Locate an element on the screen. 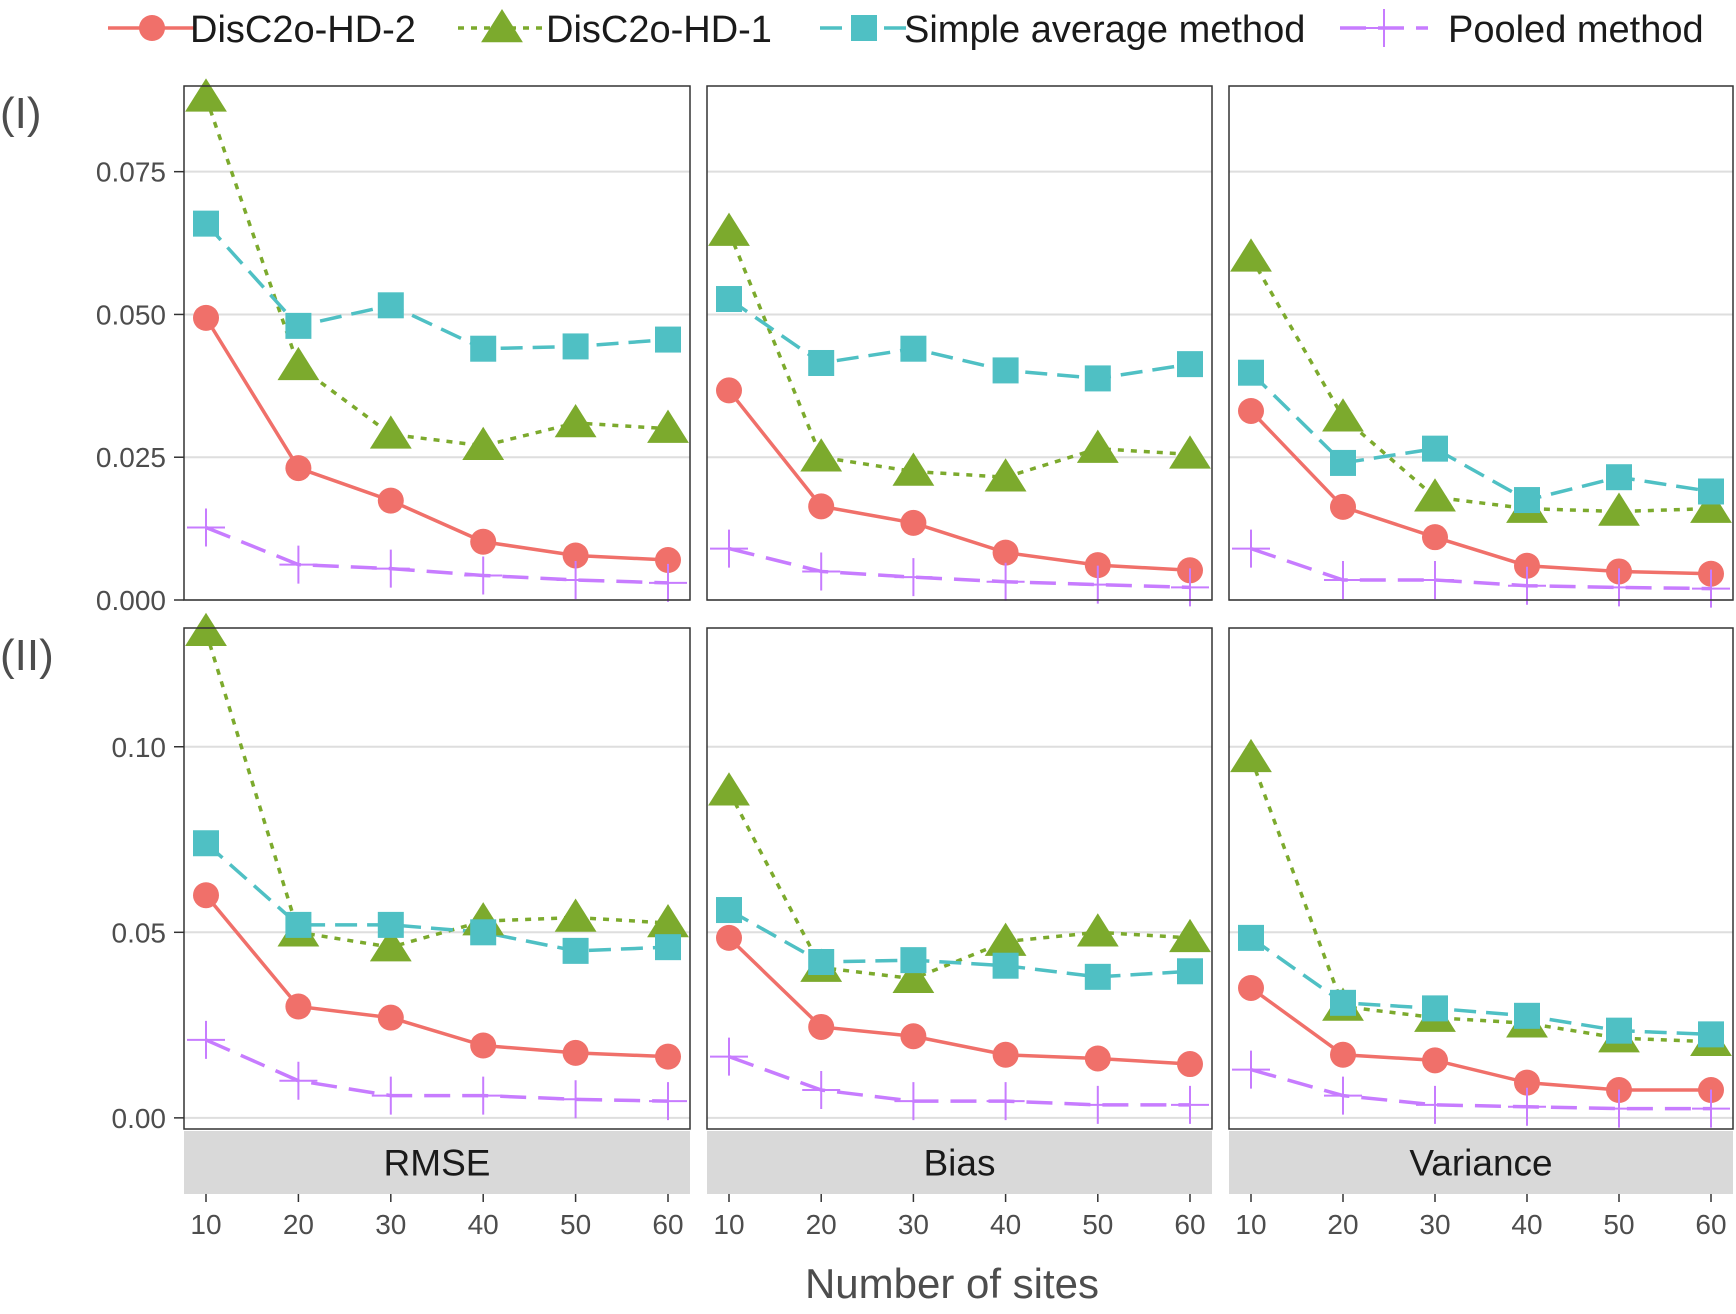 This screenshot has height=1314, width=1736. x-tick-label: 50 is located at coordinates (575, 1224).